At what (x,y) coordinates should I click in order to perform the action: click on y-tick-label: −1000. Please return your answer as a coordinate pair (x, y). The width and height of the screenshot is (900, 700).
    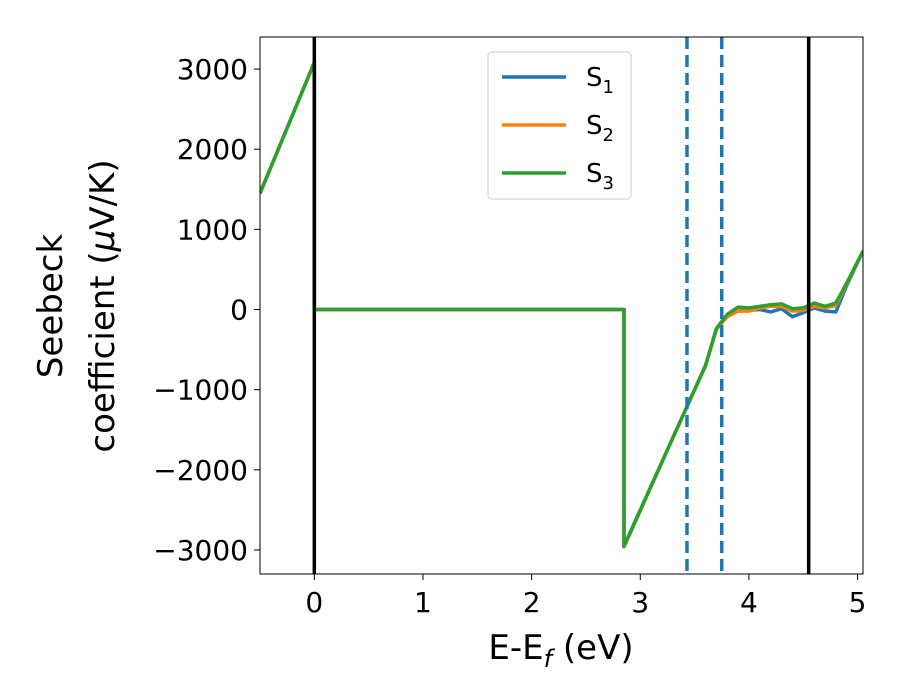
    Looking at the image, I should click on (200, 390).